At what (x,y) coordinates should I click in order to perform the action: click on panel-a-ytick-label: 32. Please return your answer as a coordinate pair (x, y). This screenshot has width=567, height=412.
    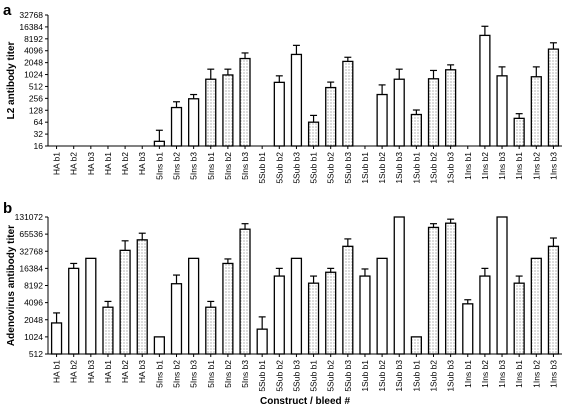
    Looking at the image, I should click on (39, 134).